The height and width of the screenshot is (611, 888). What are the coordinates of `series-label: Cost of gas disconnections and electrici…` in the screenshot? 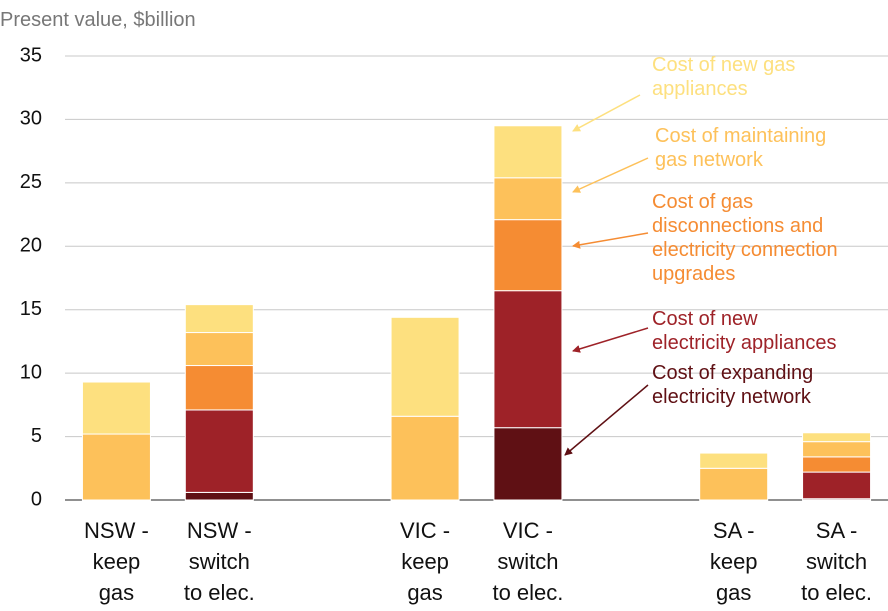 It's located at (745, 238).